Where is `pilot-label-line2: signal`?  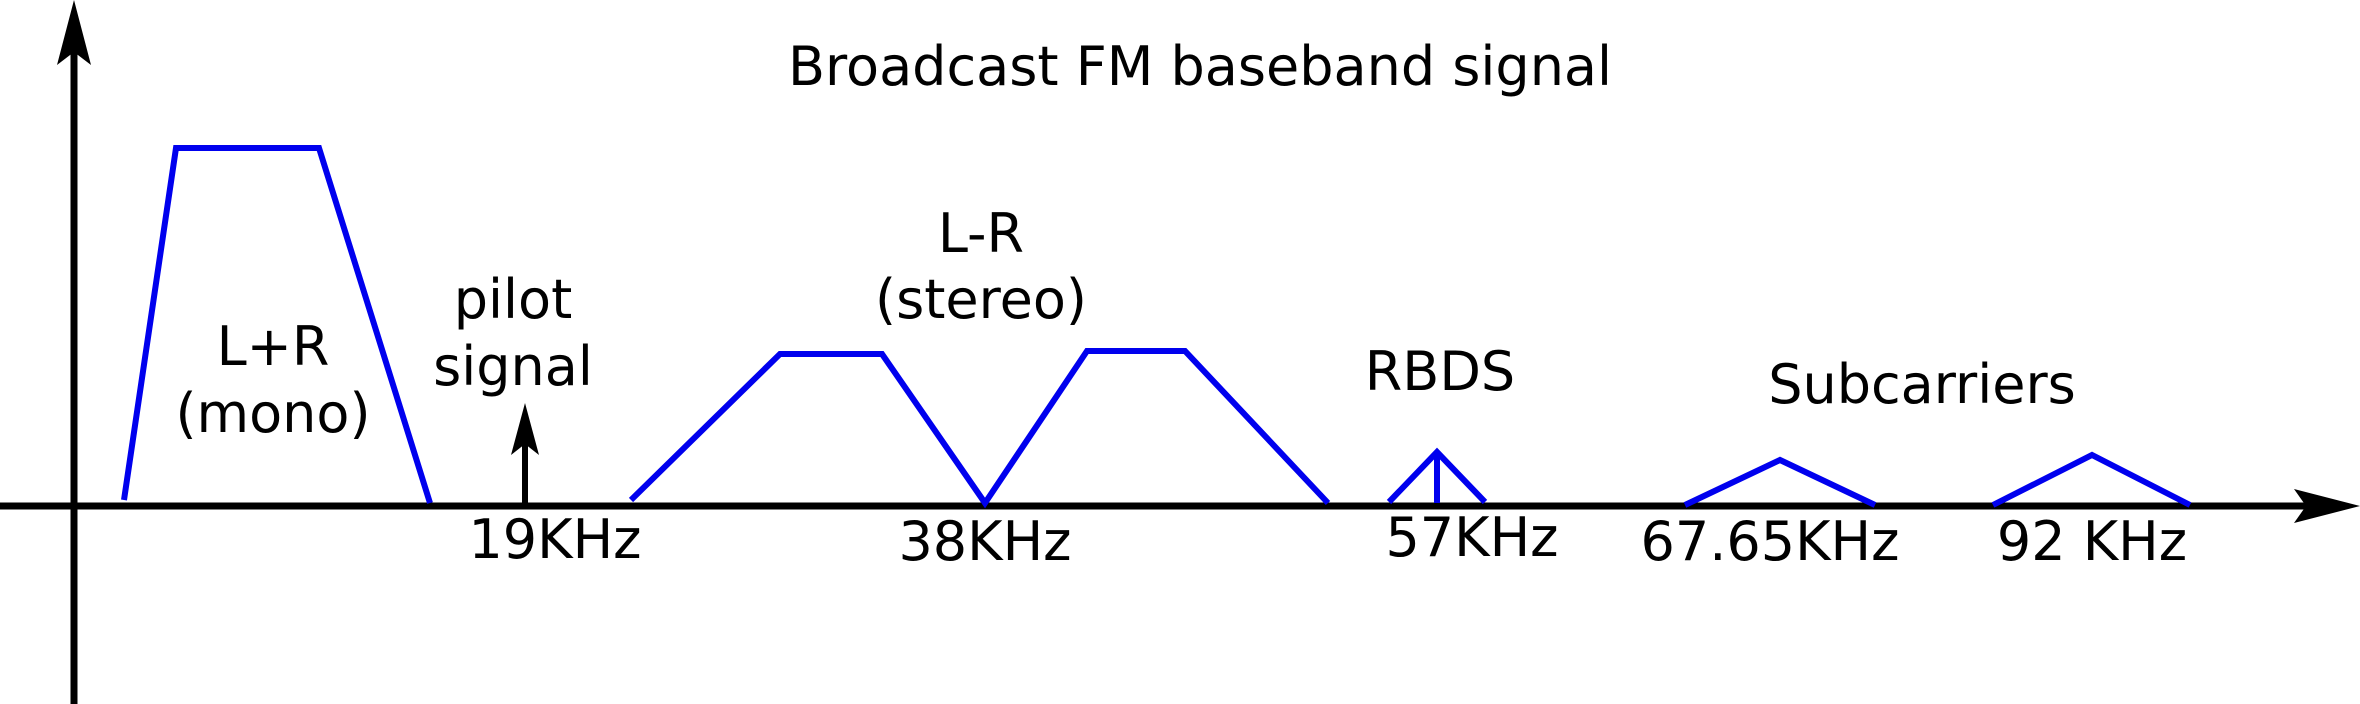 pilot-label-line2: signal is located at coordinates (513, 366).